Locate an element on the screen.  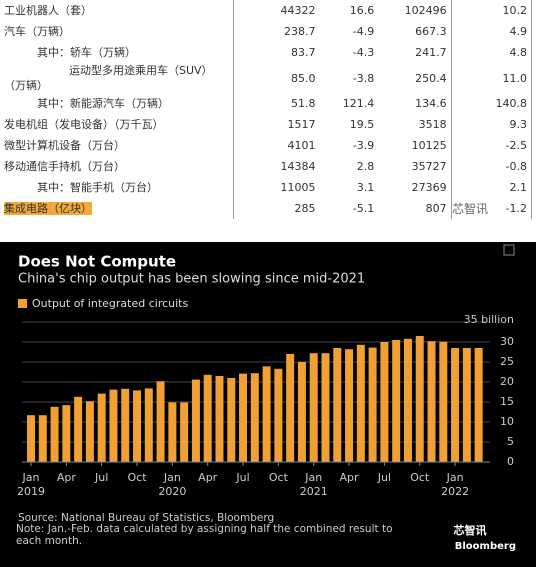
cell: 19.5 is located at coordinates (362, 124).